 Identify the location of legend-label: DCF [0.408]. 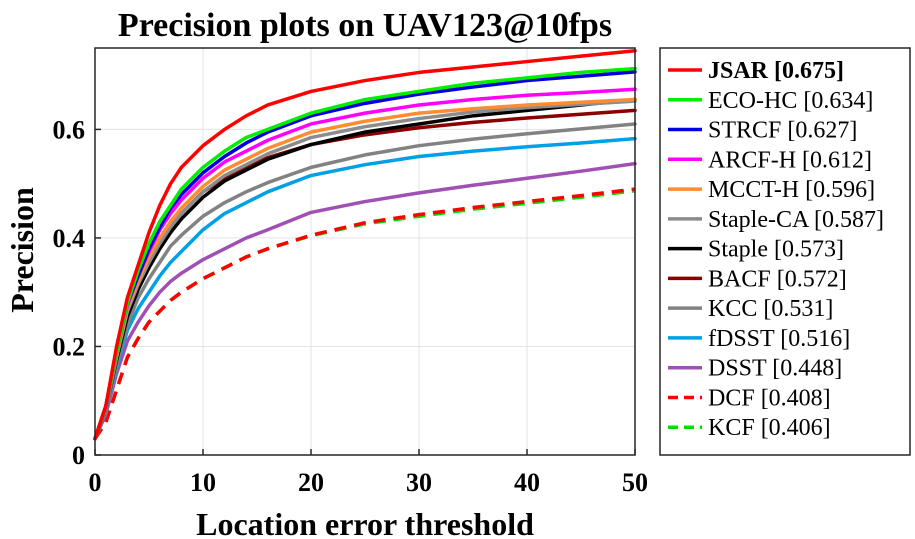
(769, 398).